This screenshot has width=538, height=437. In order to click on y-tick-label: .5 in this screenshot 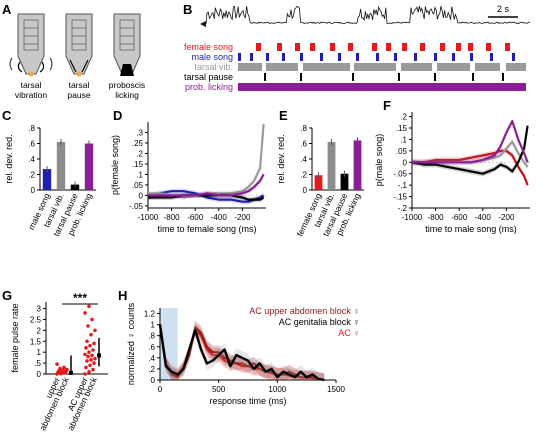, I will do `click(37, 363)`.